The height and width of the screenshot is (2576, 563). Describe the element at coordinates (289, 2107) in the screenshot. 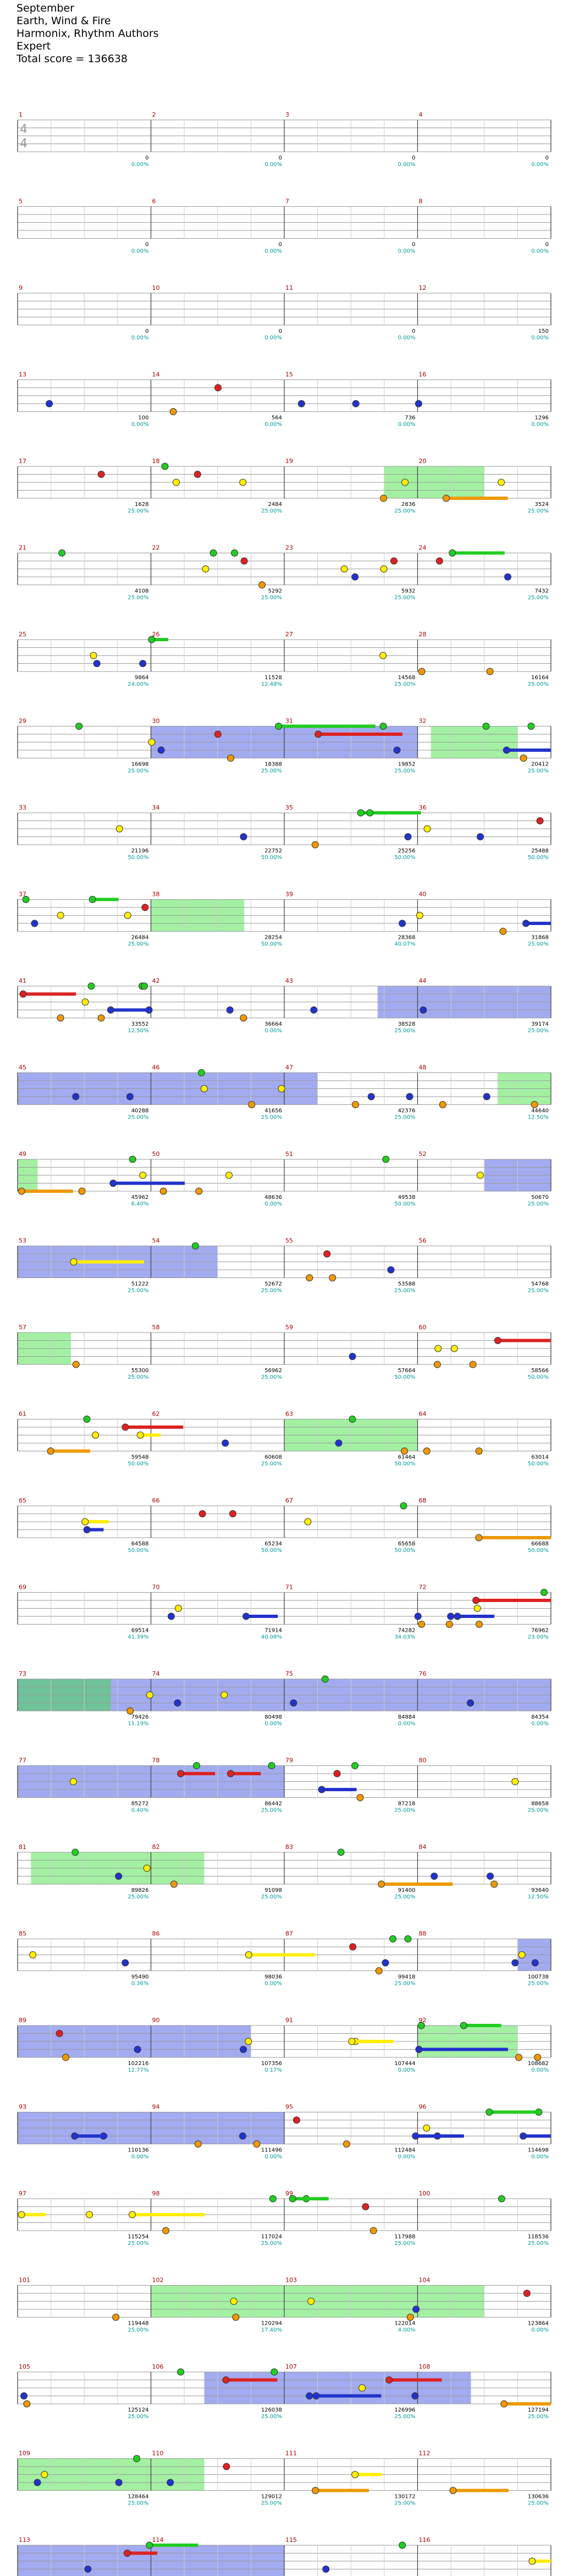

I see `measure-number: 95` at that location.